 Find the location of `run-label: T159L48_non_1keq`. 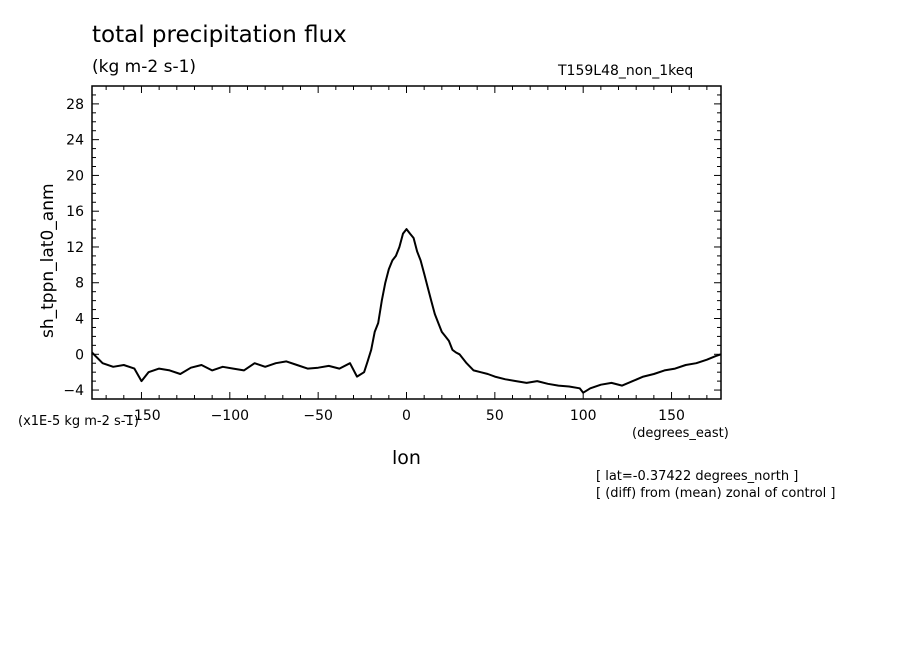

run-label: T159L48_non_1keq is located at coordinates (626, 71).